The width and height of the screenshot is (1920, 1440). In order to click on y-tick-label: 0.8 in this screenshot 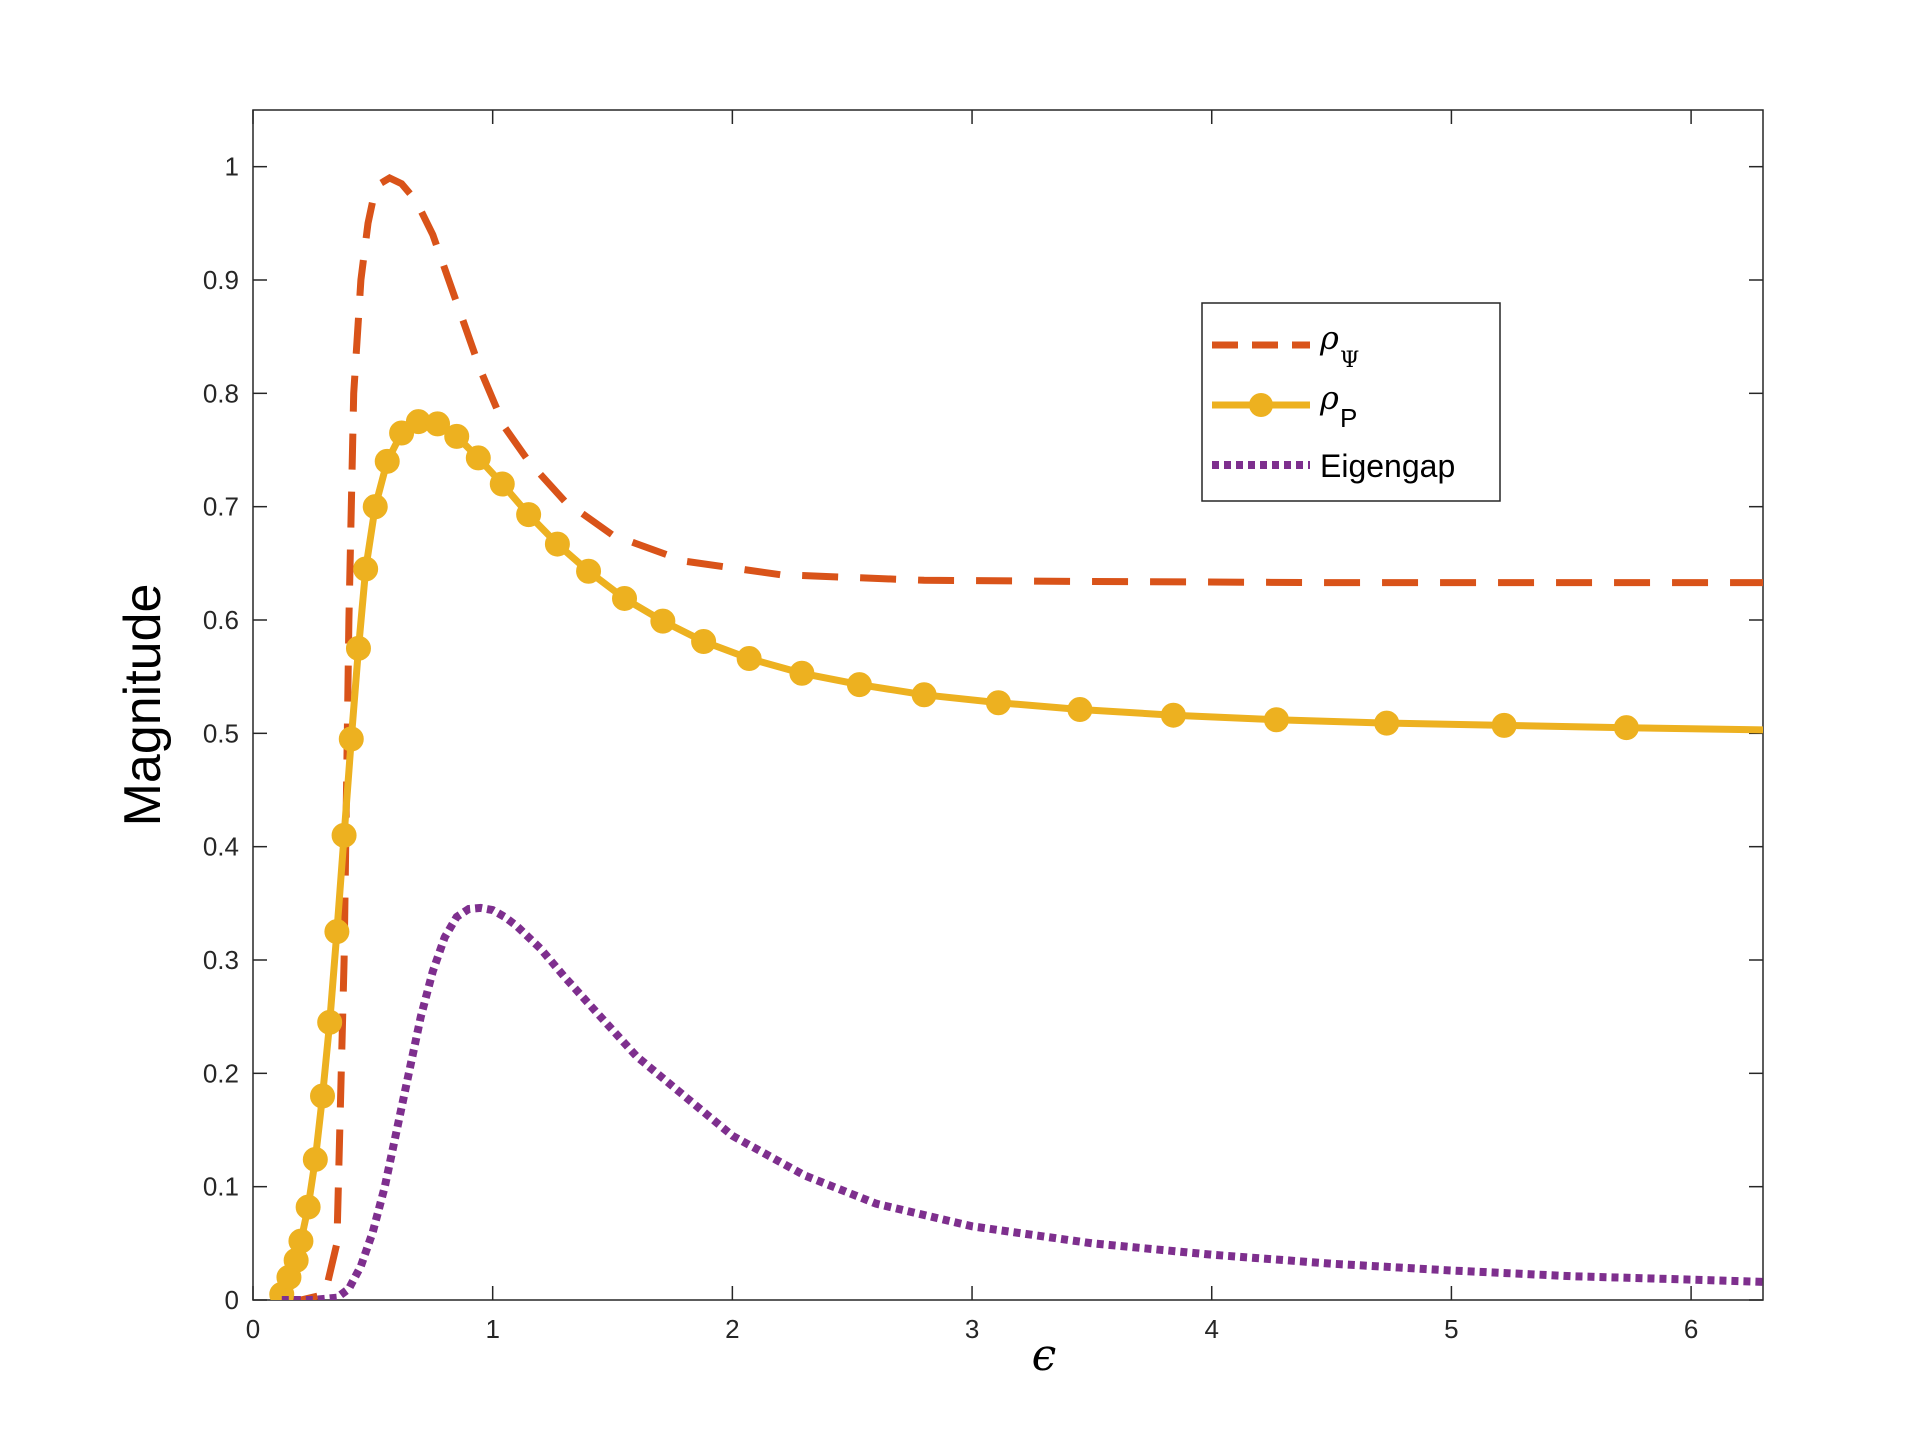, I will do `click(221, 393)`.